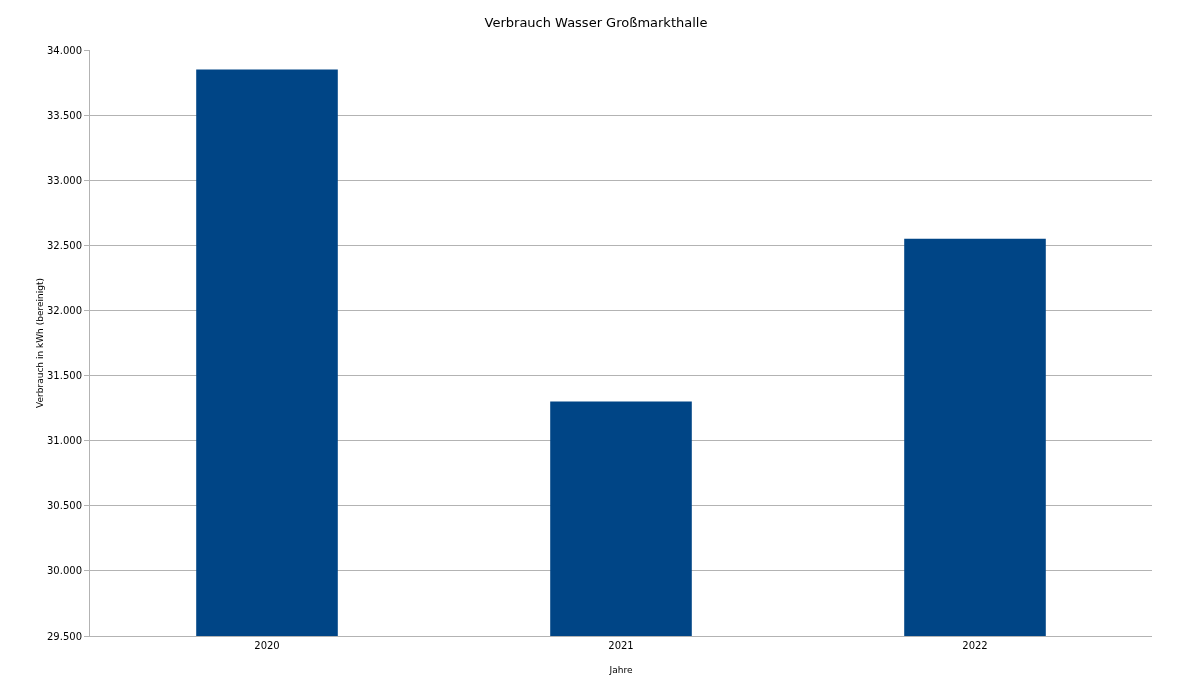 This screenshot has height=696, width=1192. I want to click on y-tick-label: 30.500, so click(64, 506).